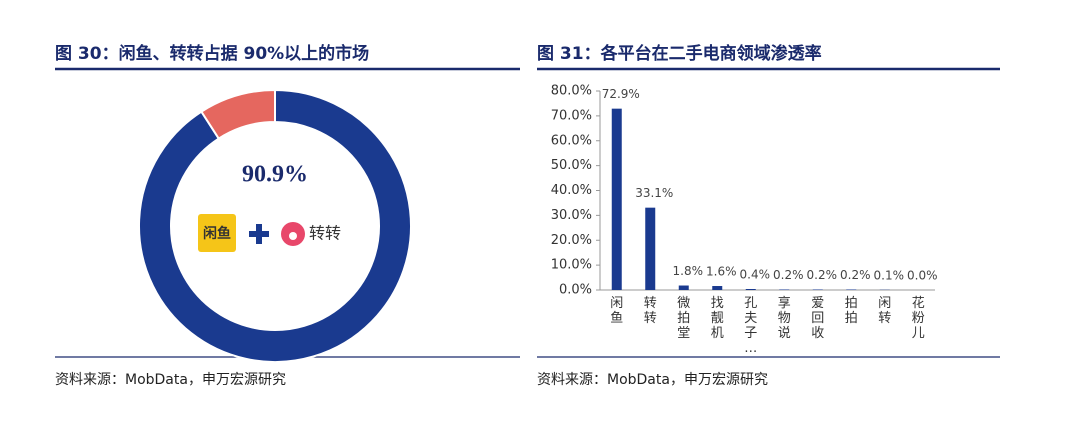 The width and height of the screenshot is (1080, 427). Describe the element at coordinates (851, 311) in the screenshot. I see `x-tick-label: 拍拍` at that location.